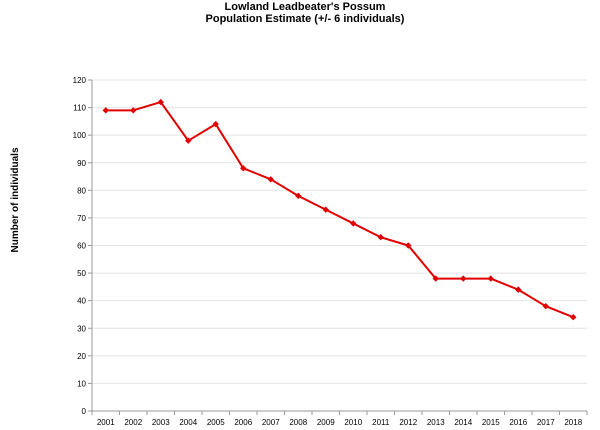 The image size is (600, 430). I want to click on y-tick-label: 70, so click(81, 218).